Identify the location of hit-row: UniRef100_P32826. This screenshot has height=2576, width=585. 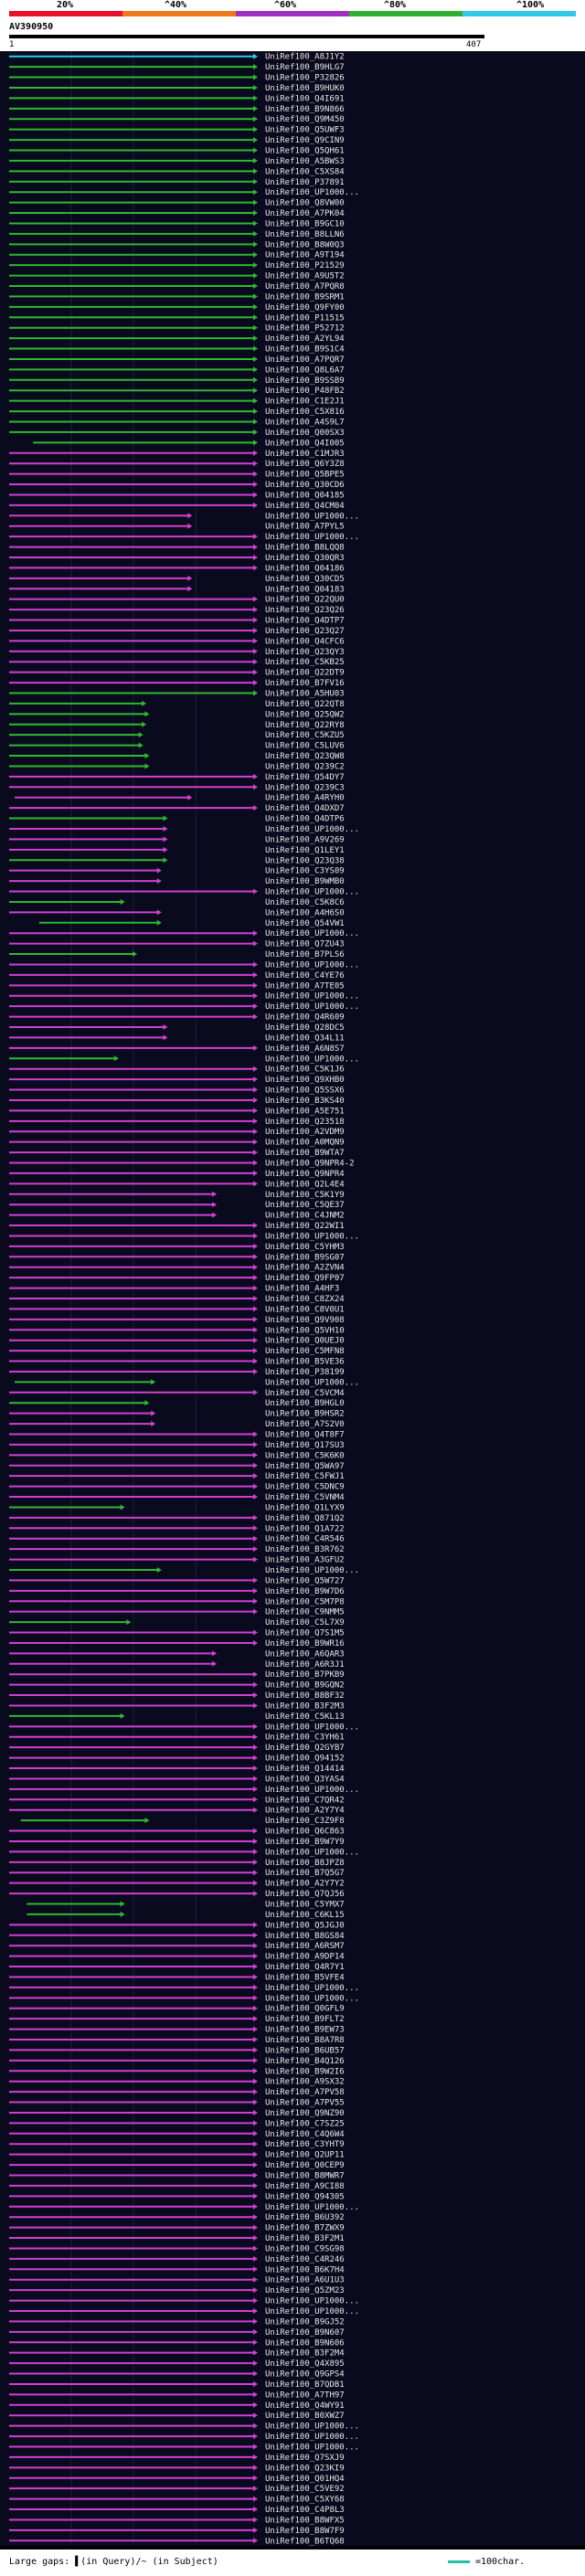
(177, 78).